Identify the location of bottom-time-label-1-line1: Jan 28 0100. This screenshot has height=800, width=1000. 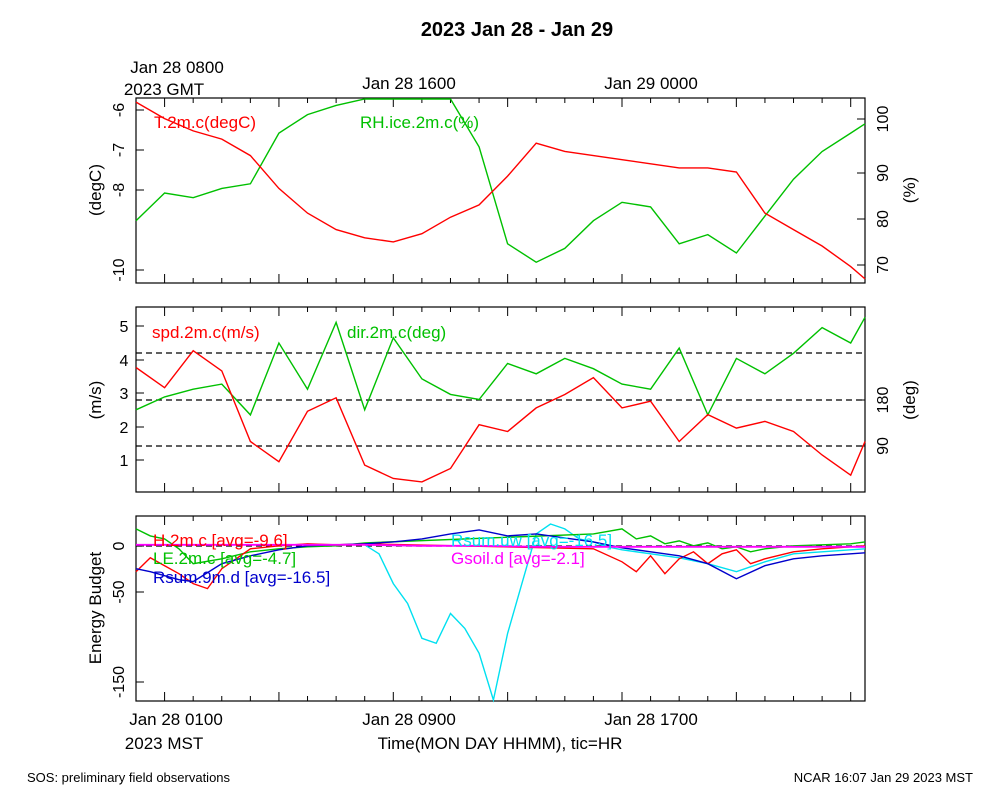
(176, 719).